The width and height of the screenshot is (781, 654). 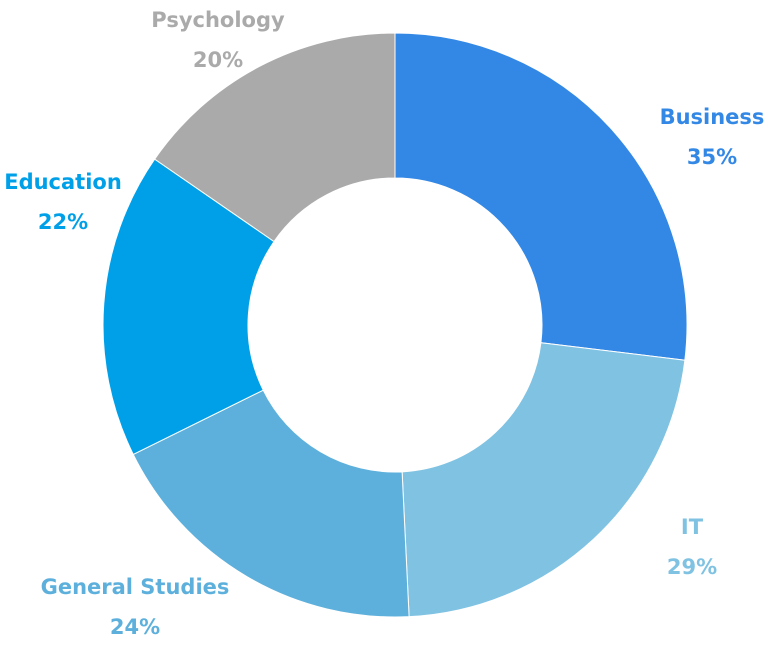 What do you see at coordinates (135, 627) in the screenshot?
I see `slice-value-label: 24%` at bounding box center [135, 627].